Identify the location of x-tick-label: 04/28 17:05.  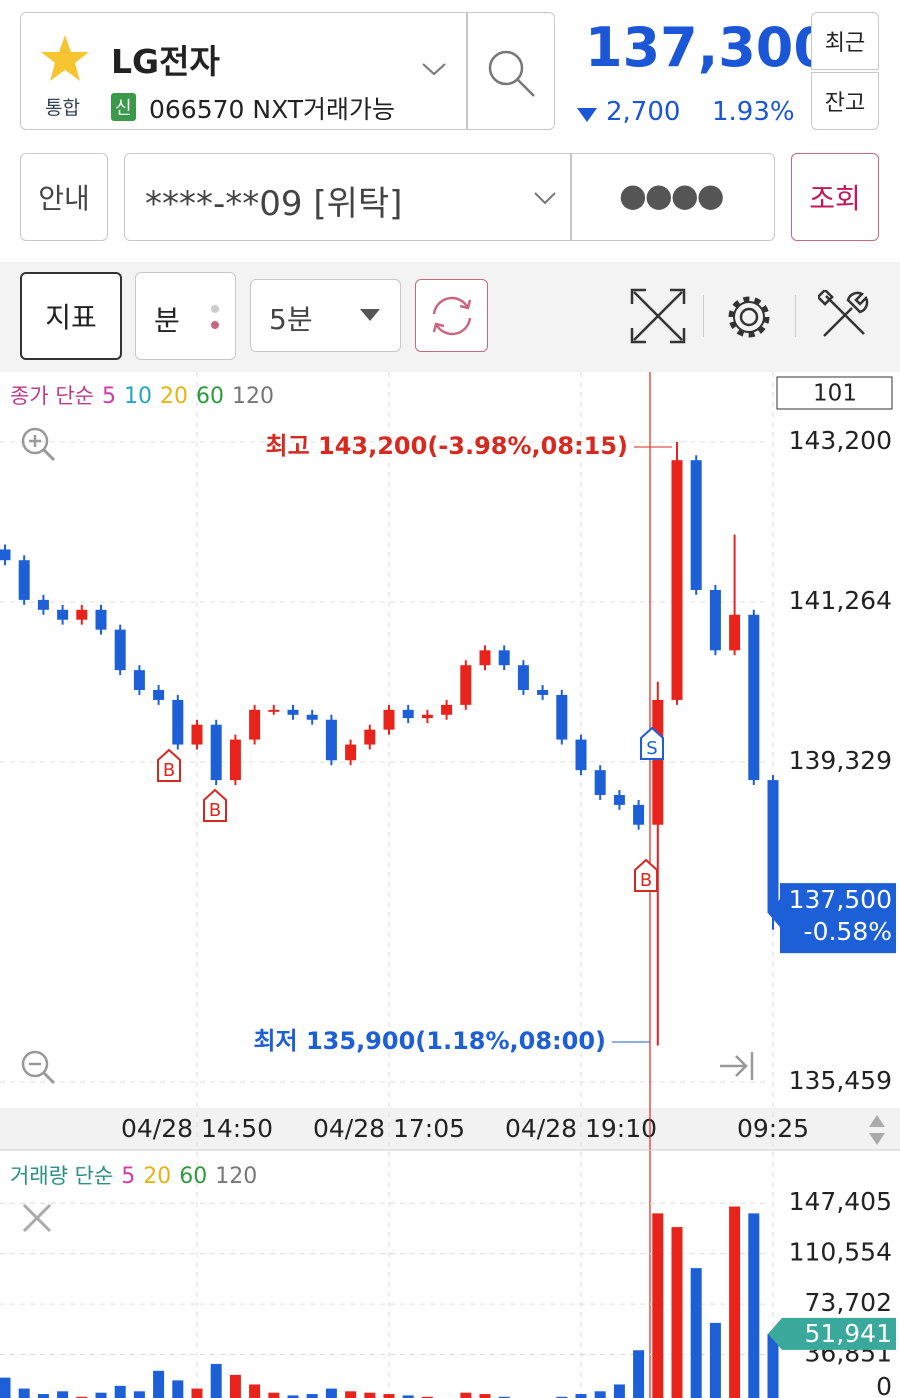
(389, 1128).